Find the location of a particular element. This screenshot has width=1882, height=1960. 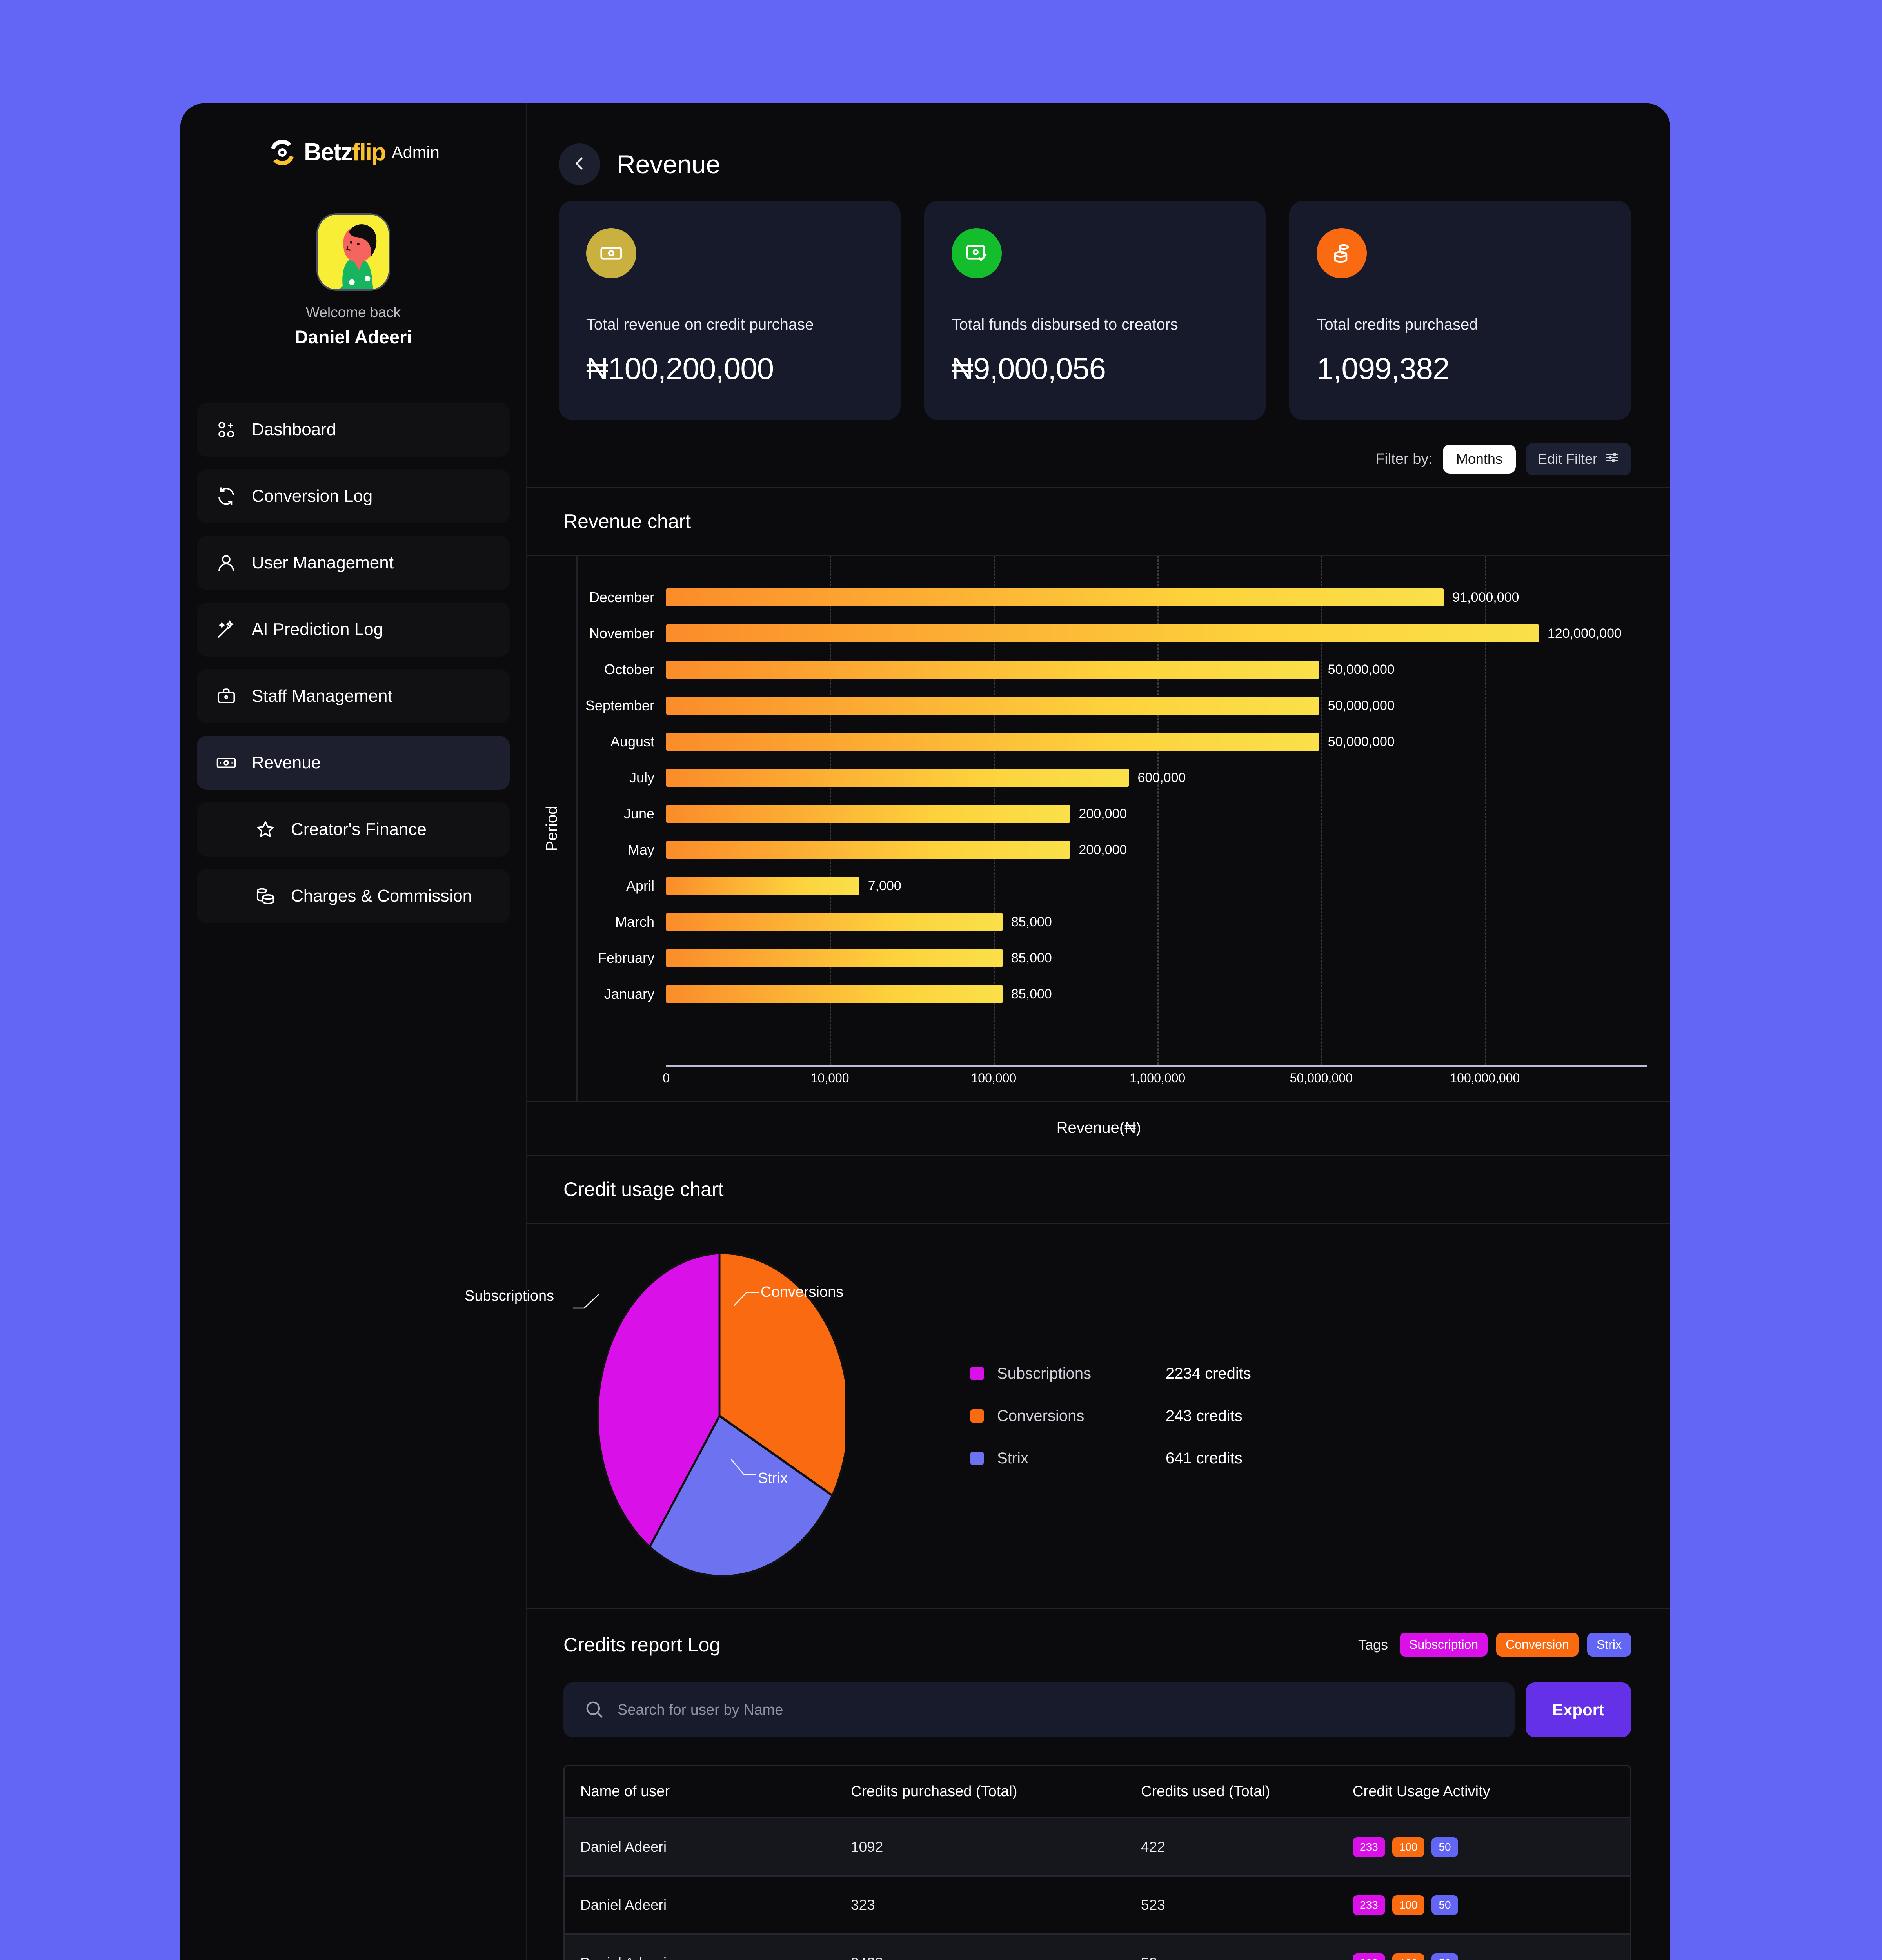

sidebar-item-dashboard: Dashboard is located at coordinates (353, 430).